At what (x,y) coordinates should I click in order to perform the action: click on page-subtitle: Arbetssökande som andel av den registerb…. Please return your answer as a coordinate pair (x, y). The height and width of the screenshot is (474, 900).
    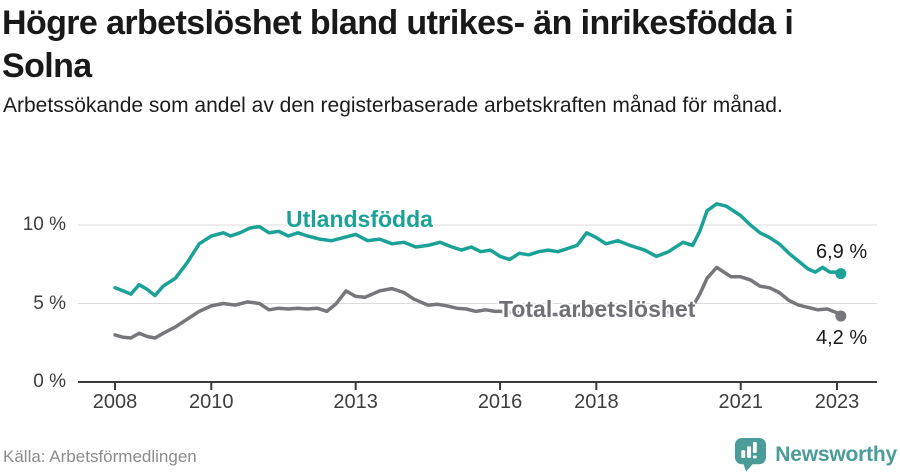
    Looking at the image, I should click on (393, 105).